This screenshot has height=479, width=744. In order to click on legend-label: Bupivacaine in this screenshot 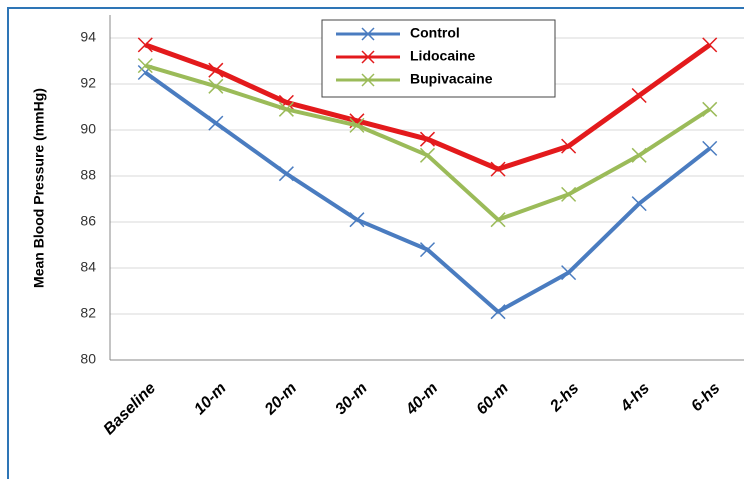, I will do `click(451, 79)`.